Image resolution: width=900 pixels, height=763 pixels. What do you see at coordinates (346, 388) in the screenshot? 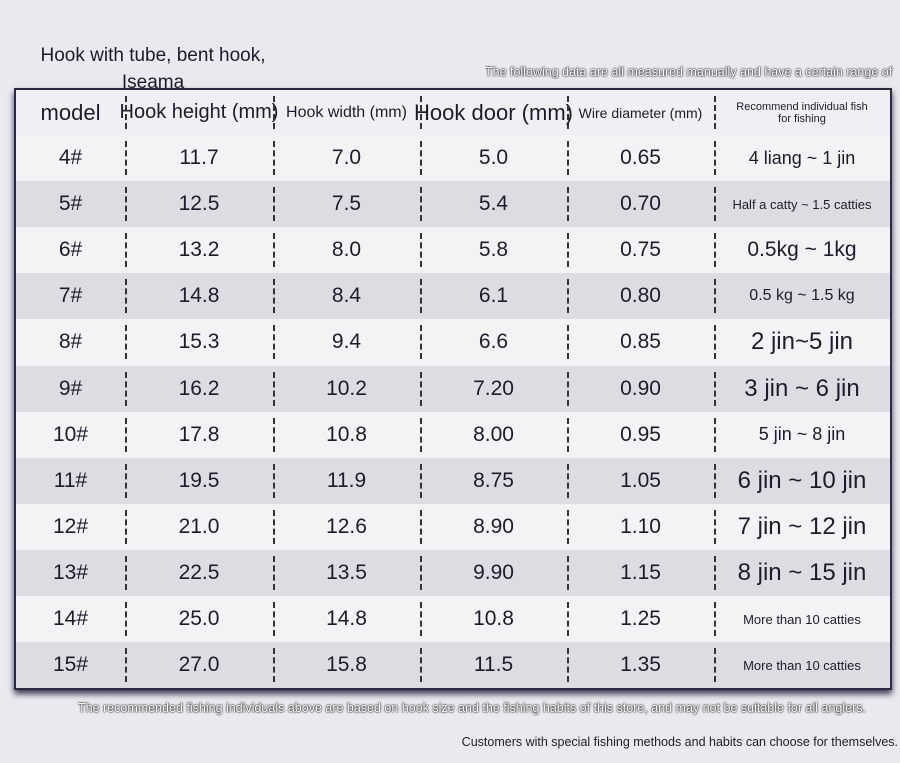
I see `table-cell: 10.2` at bounding box center [346, 388].